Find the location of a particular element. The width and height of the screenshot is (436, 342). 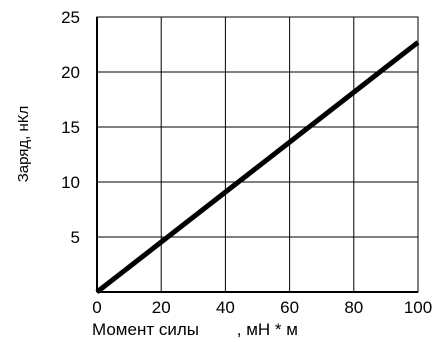

y-tick-labels: 5 10 15 20 25 is located at coordinates (70, 127).